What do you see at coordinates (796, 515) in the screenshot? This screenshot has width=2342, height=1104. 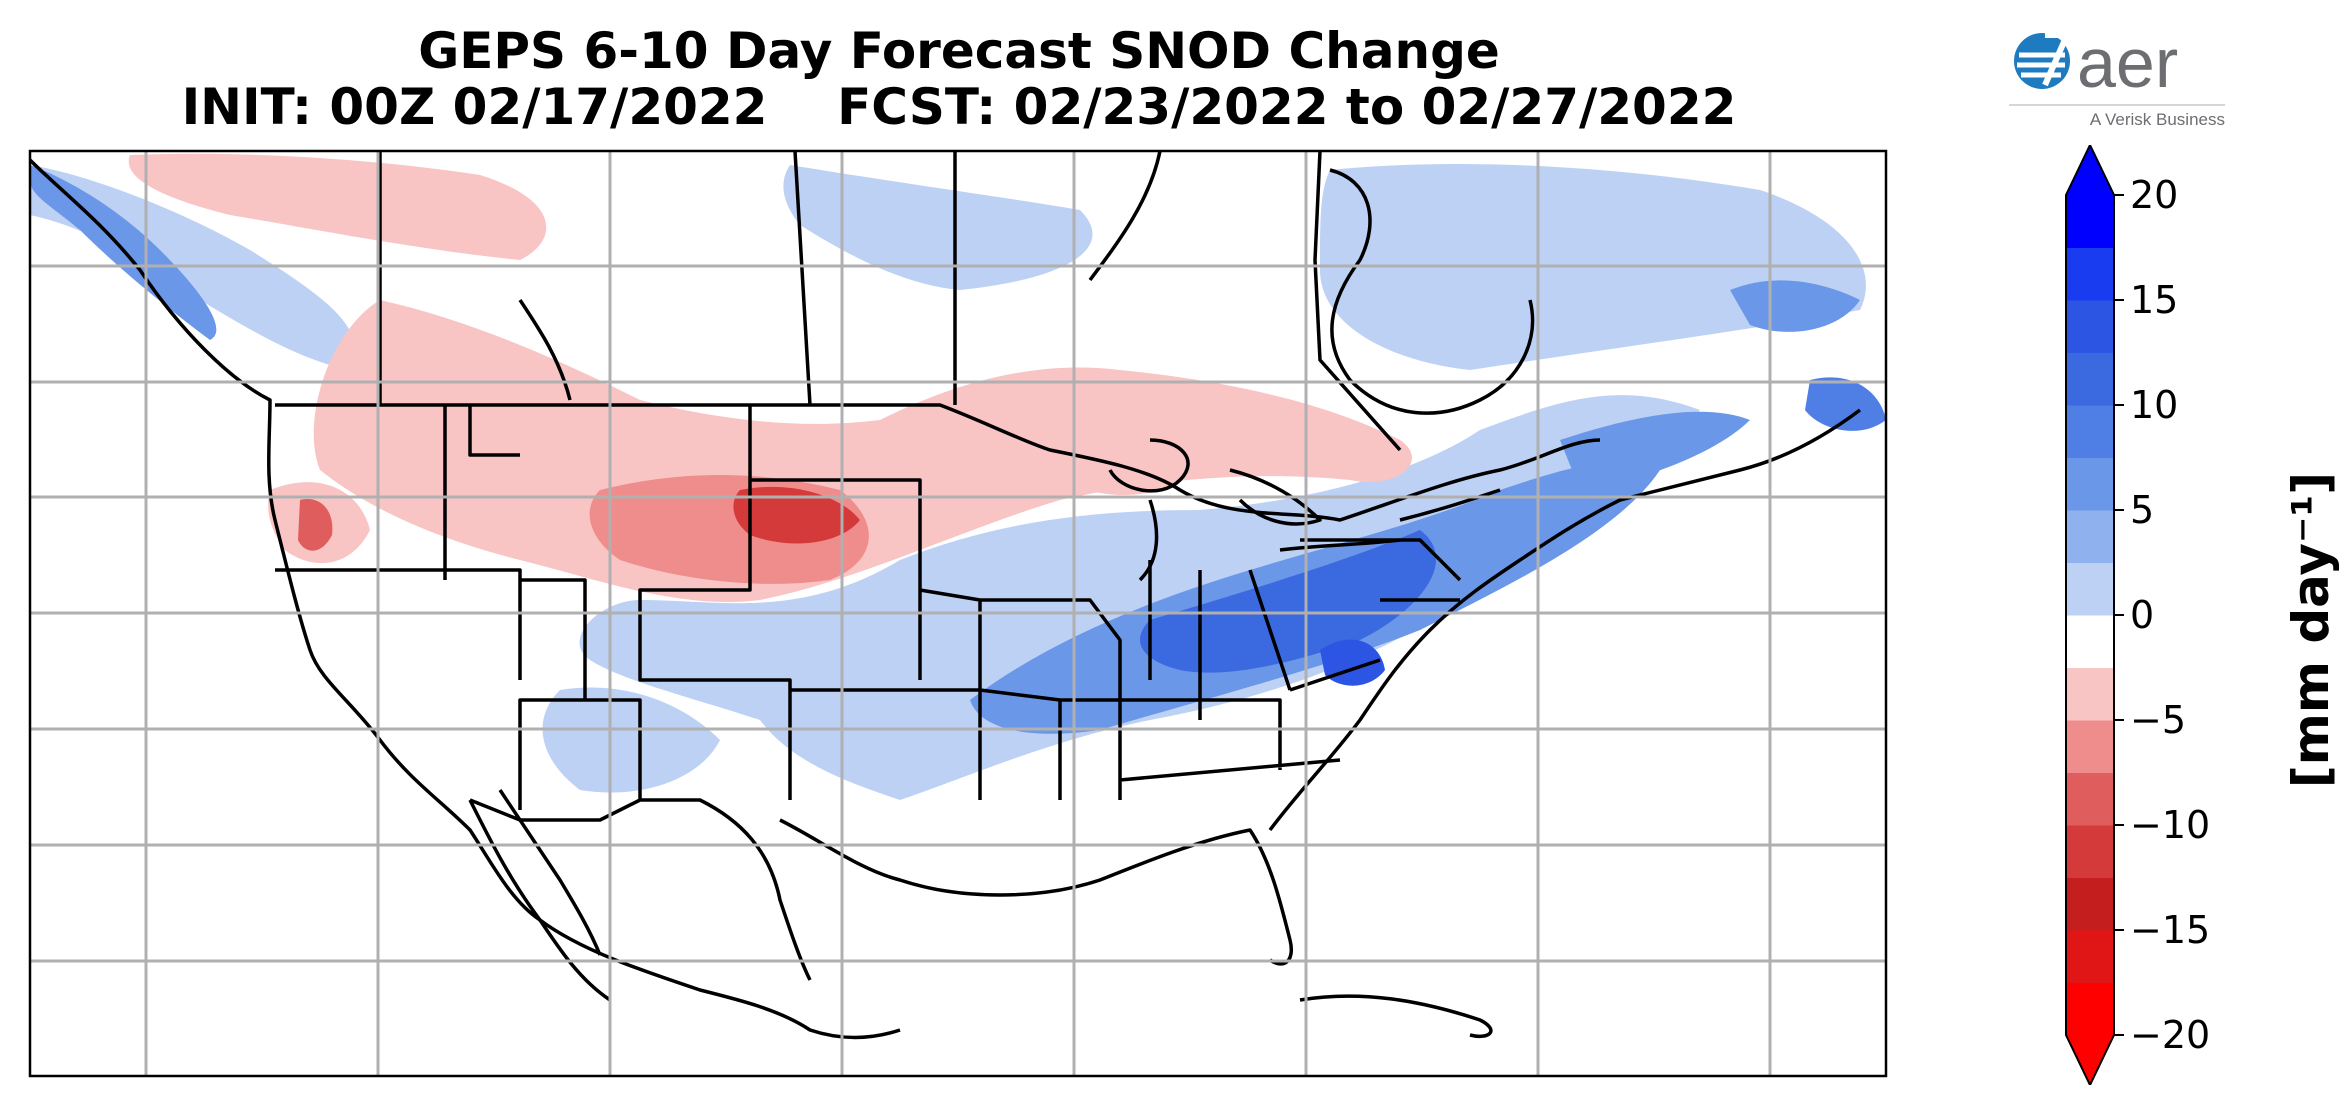 I see `fill-dark-red-sd` at bounding box center [796, 515].